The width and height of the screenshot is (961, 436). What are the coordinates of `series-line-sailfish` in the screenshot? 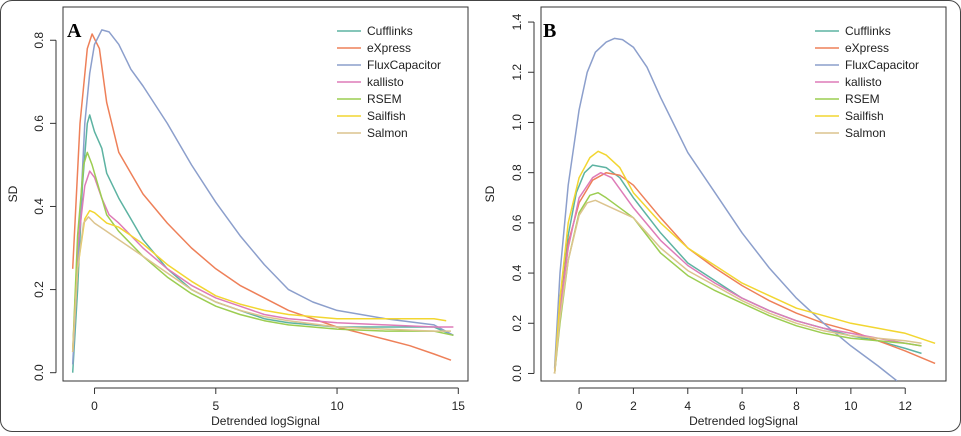 It's located at (259, 280).